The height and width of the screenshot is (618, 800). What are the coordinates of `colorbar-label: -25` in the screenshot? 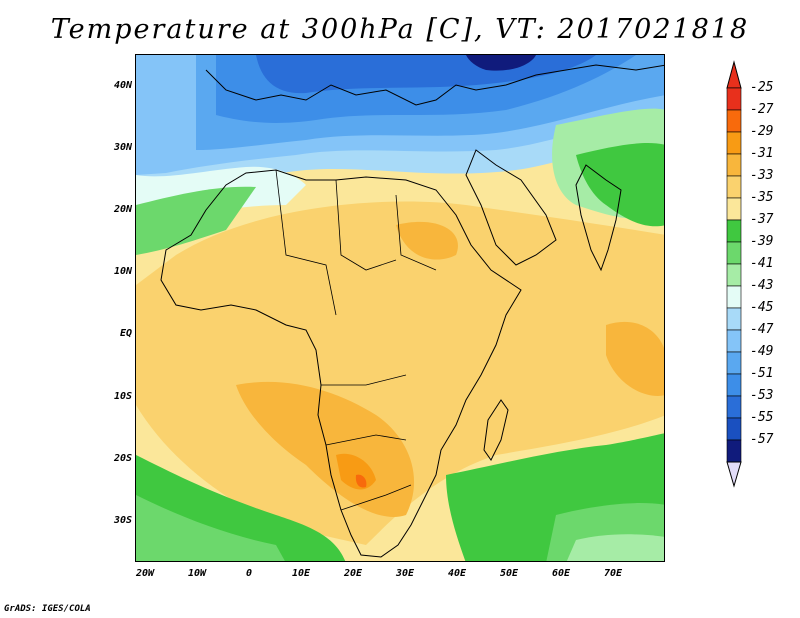 It's located at (762, 87).